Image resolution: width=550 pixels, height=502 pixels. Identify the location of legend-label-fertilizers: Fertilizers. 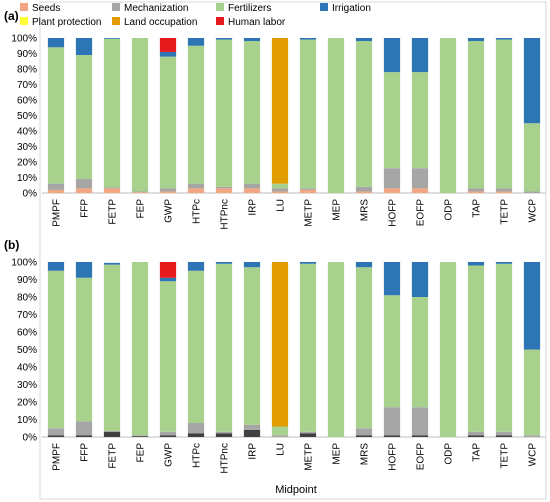
(249, 8).